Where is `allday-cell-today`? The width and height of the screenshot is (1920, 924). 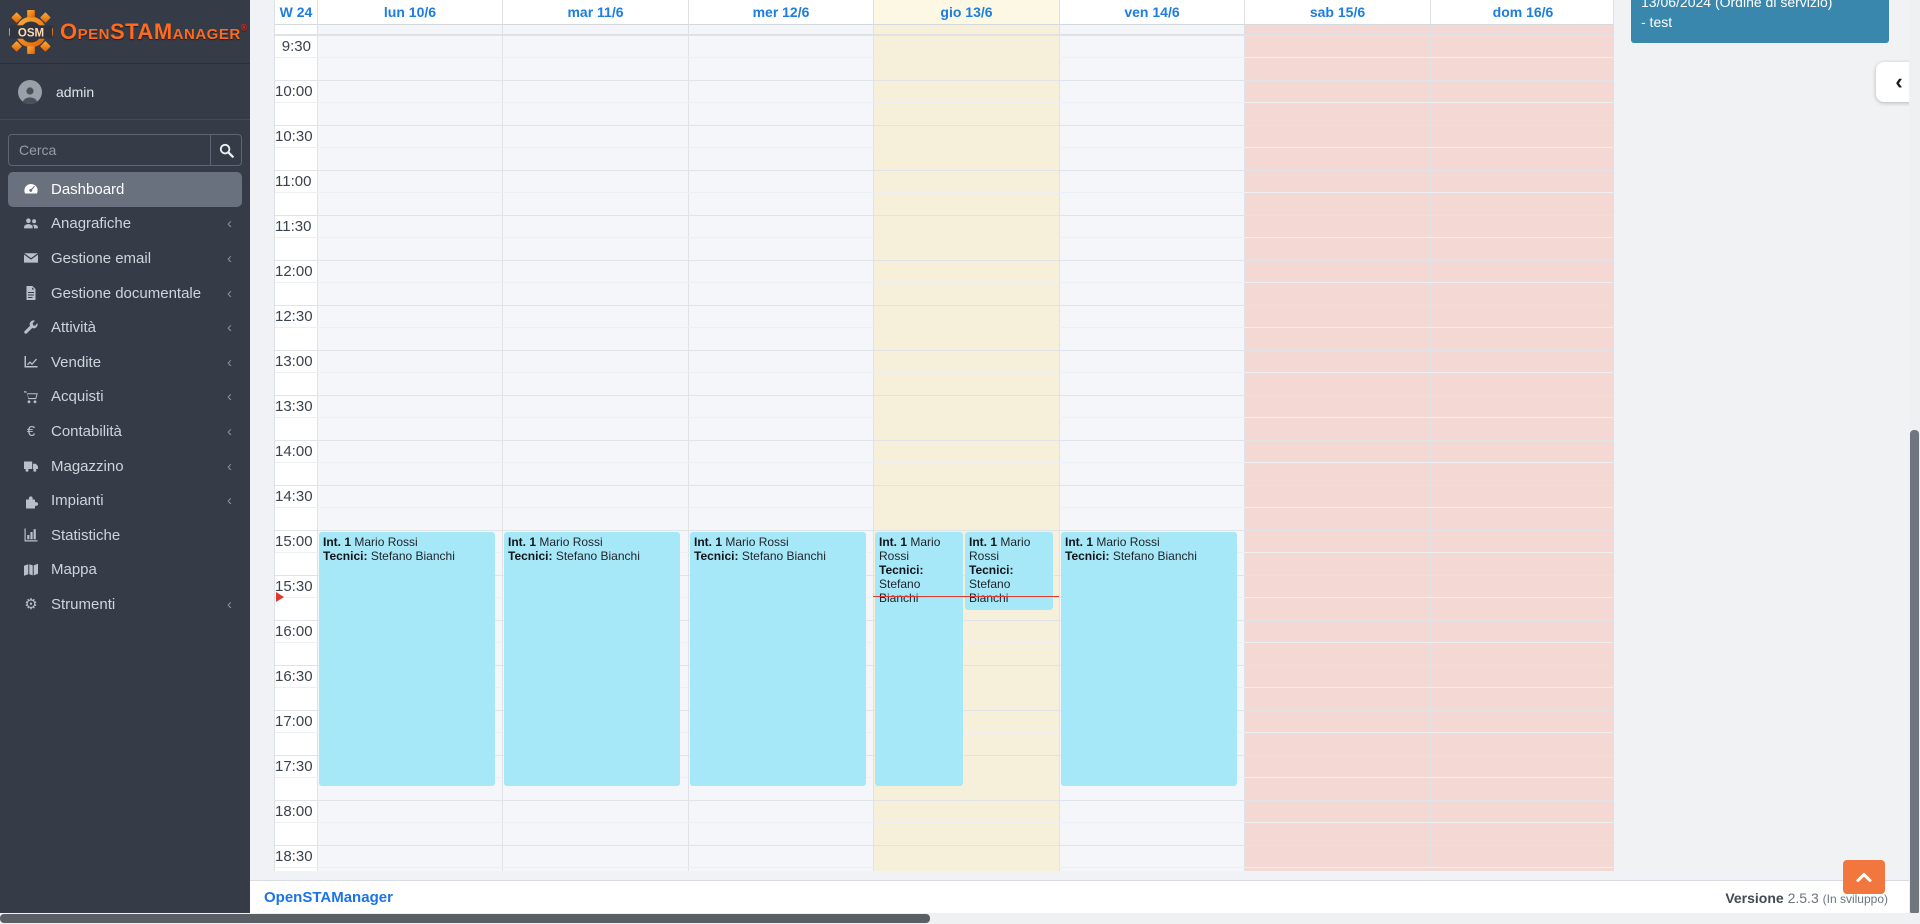 allday-cell-today is located at coordinates (966, 30).